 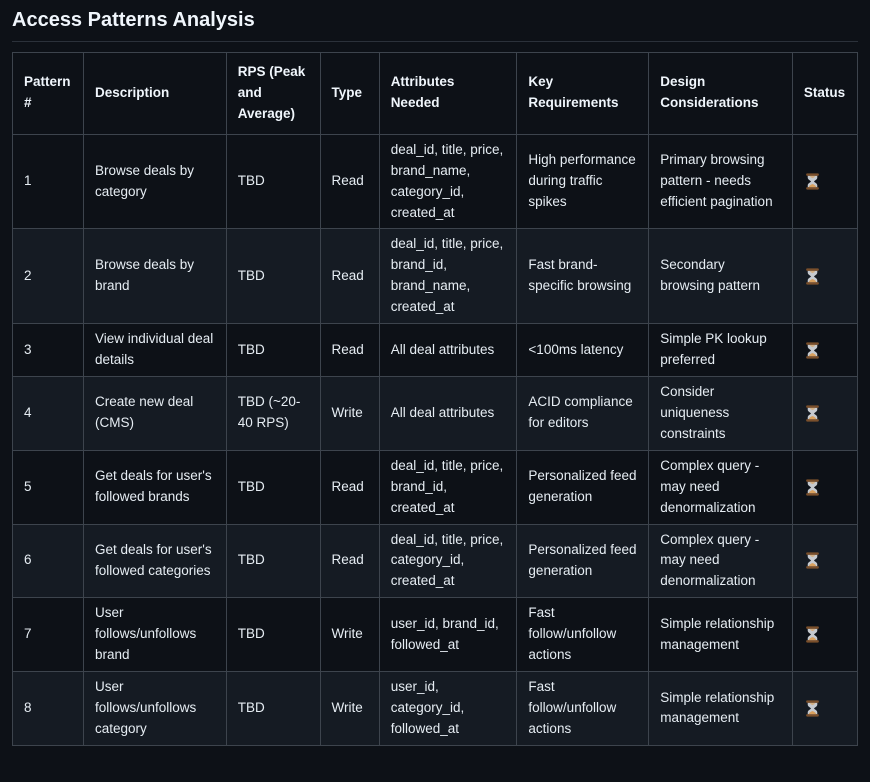 What do you see at coordinates (48, 276) in the screenshot?
I see `cell-pattern: 2` at bounding box center [48, 276].